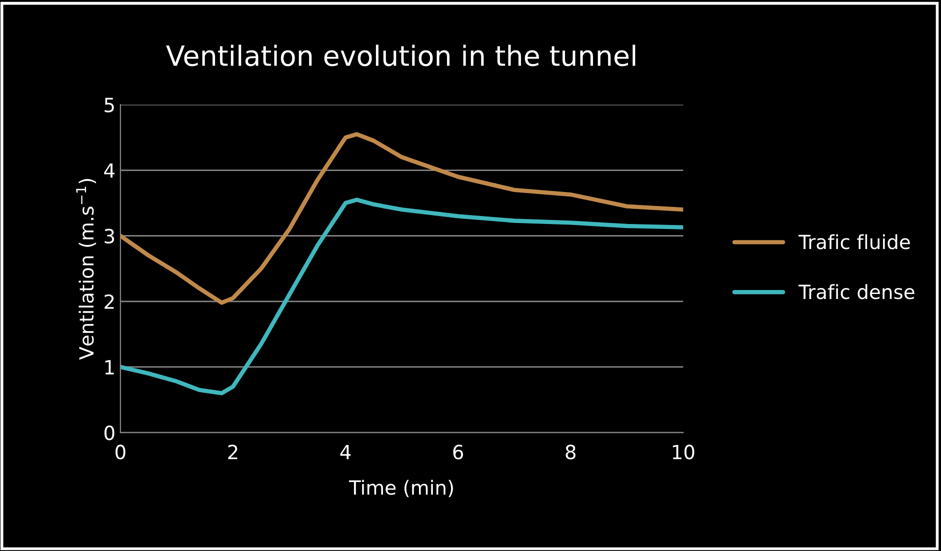 This screenshot has height=551, width=941. I want to click on x-tick-label: 10, so click(683, 452).